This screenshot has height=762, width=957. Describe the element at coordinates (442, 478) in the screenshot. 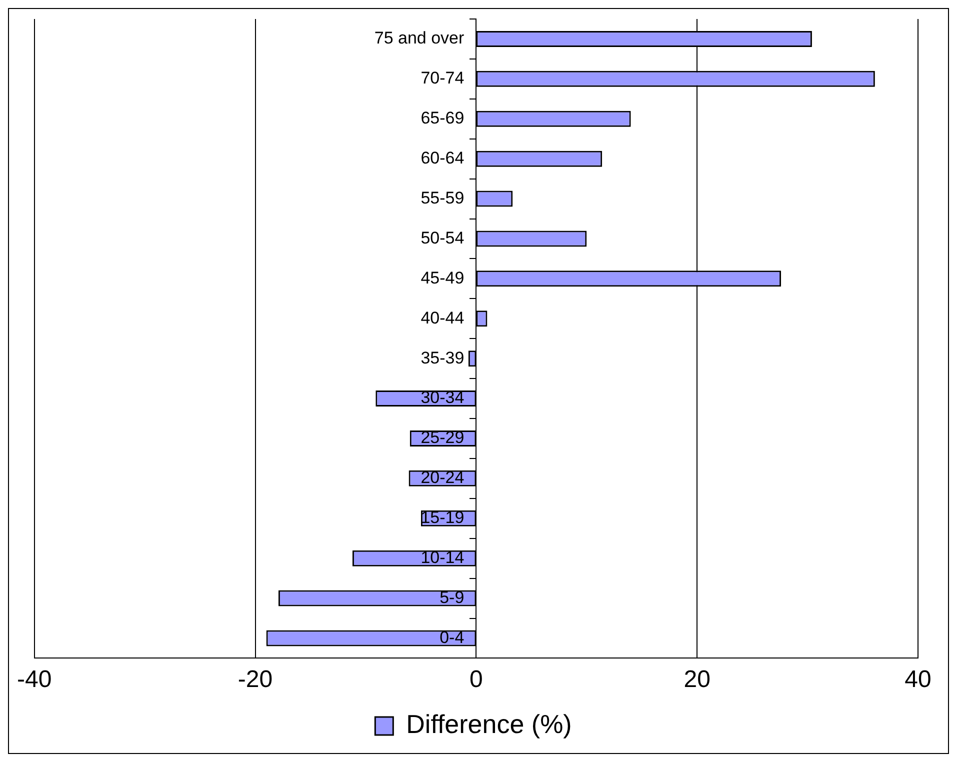

I see `y-tick-label: 20-24` at that location.